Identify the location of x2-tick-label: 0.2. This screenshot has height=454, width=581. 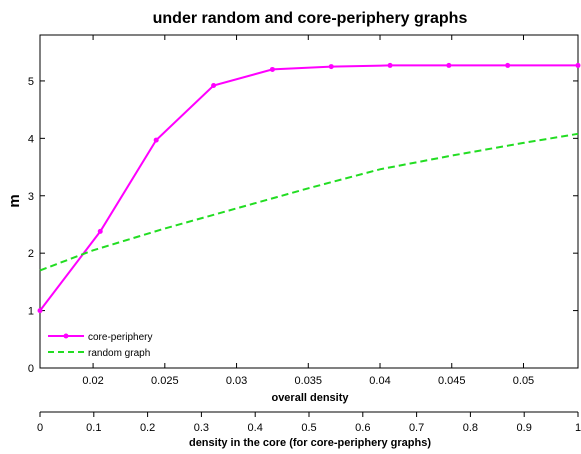
(147, 428).